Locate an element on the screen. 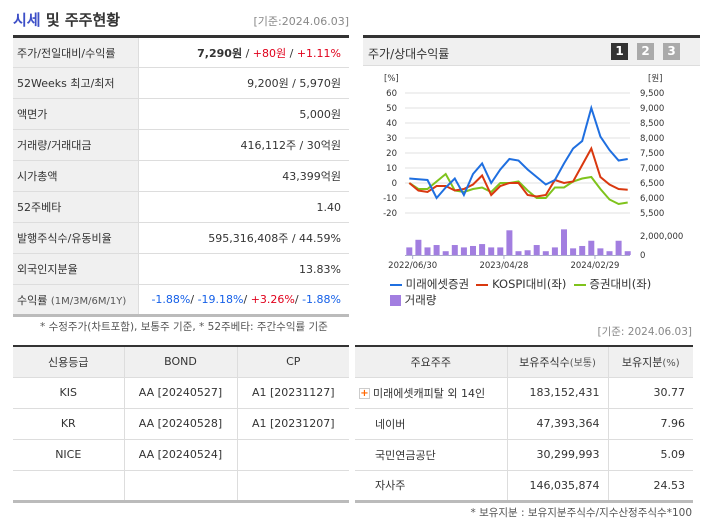  table-row: 거래량/거래대금 416,112주 / 30억원 is located at coordinates (181, 145).